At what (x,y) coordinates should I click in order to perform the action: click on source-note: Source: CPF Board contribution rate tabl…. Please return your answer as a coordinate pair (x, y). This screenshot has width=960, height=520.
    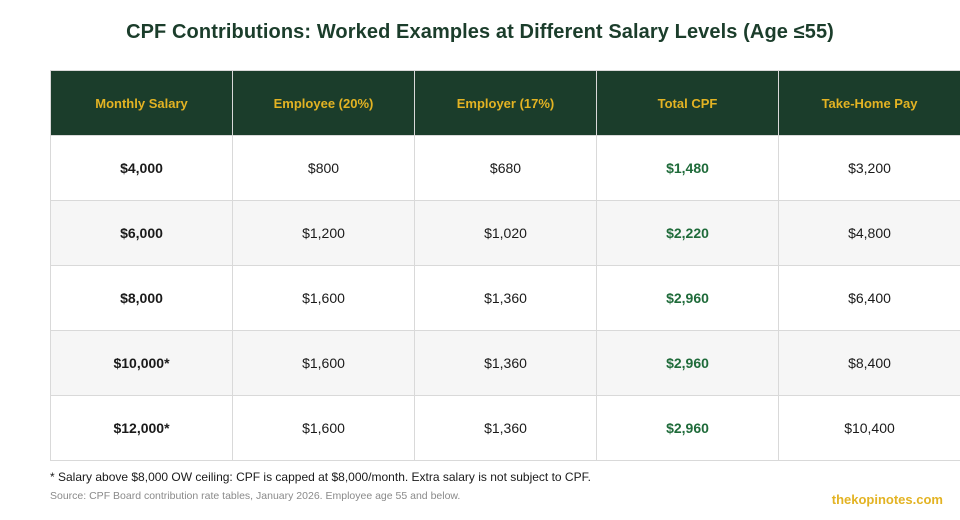
    Looking at the image, I should click on (255, 496).